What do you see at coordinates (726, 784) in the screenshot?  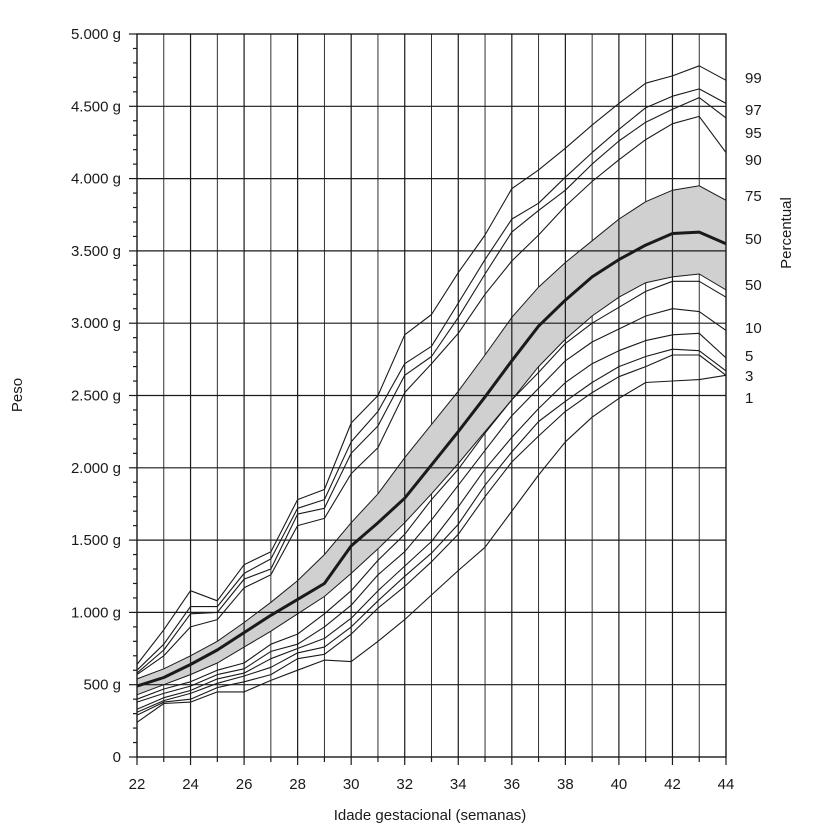 I see `x-tick-label: 44` at bounding box center [726, 784].